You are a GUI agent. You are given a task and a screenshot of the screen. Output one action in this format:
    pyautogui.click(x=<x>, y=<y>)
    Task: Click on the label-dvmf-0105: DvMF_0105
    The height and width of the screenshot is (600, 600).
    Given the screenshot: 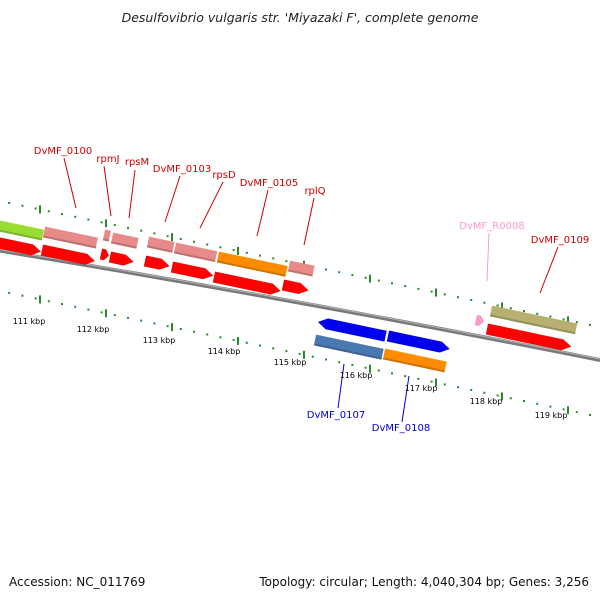 What is the action you would take?
    pyautogui.click(x=269, y=183)
    